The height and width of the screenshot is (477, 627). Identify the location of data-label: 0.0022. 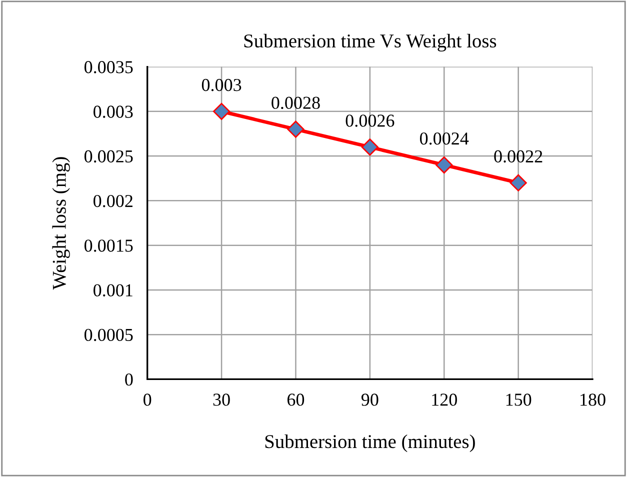
(518, 156).